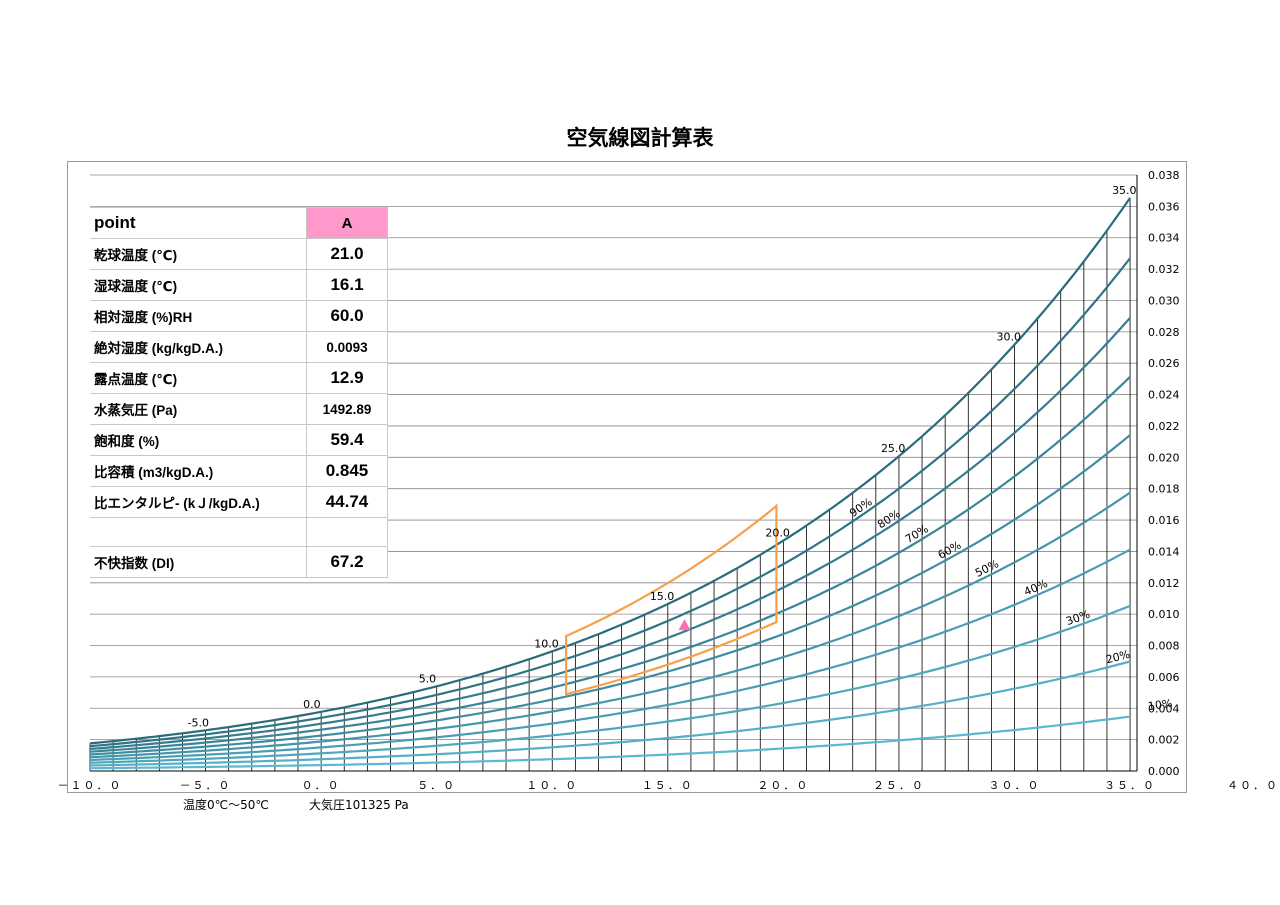 Image resolution: width=1280 pixels, height=905 pixels. Describe the element at coordinates (1164, 206) in the screenshot. I see `y-tick-label: 0.036` at that location.